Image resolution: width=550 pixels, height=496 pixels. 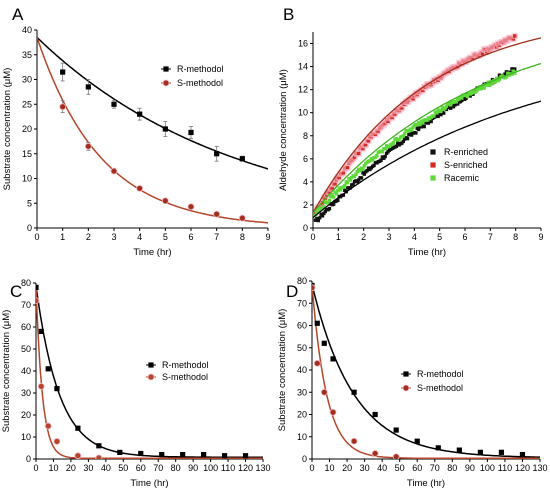 I want to click on y-tick-label: 20, so click(x=26, y=415).